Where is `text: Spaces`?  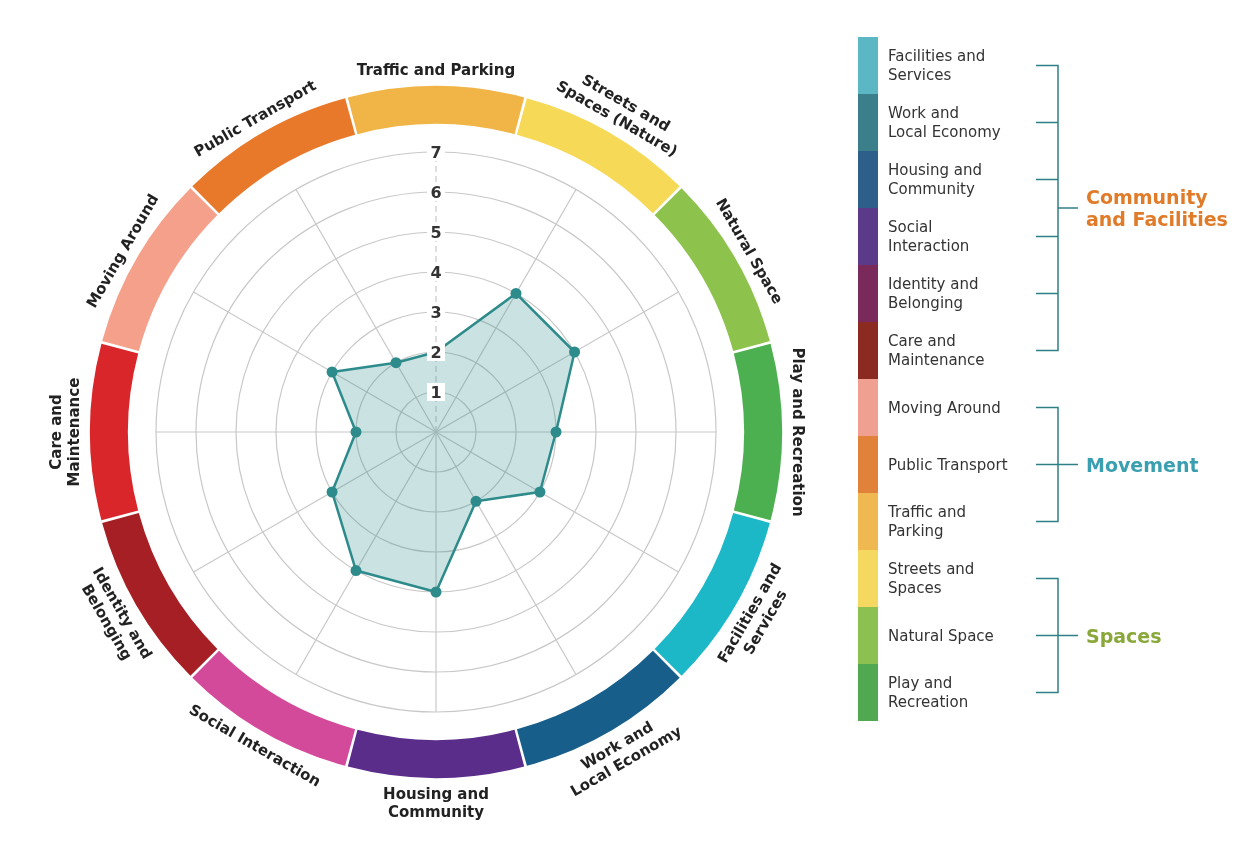 text: Spaces is located at coordinates (1124, 635).